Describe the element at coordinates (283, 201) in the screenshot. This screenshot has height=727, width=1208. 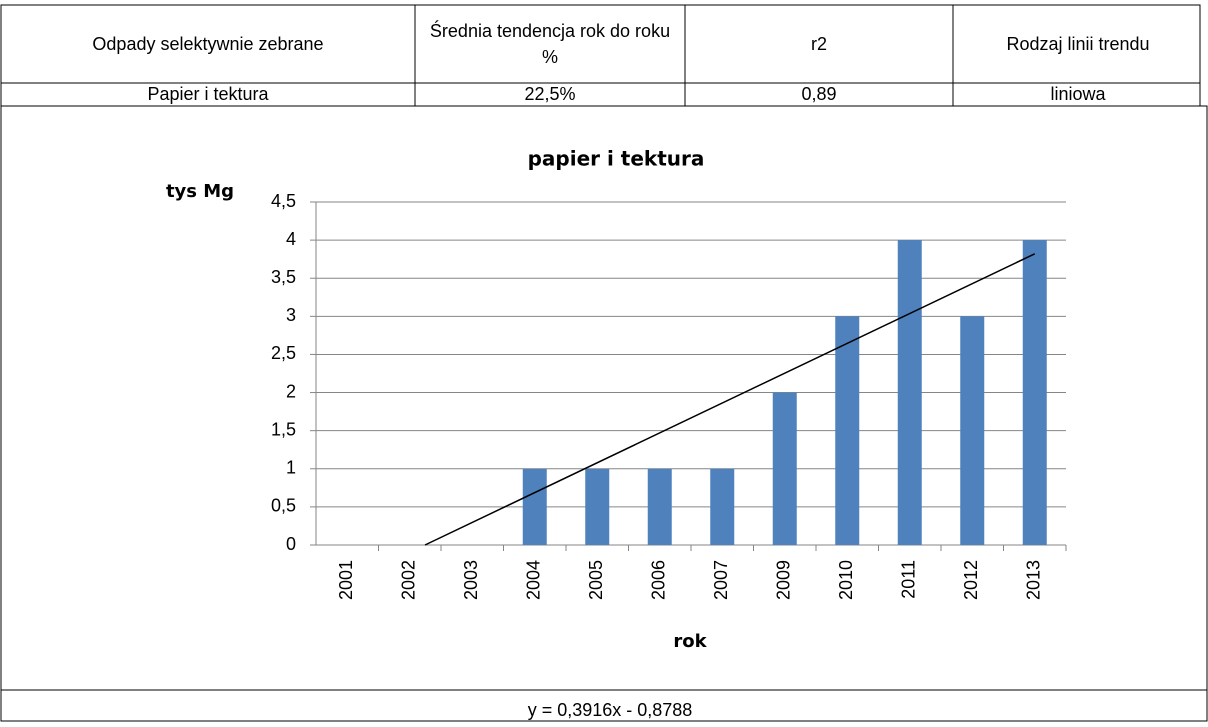
I see `y-tick-label: 4,5` at that location.